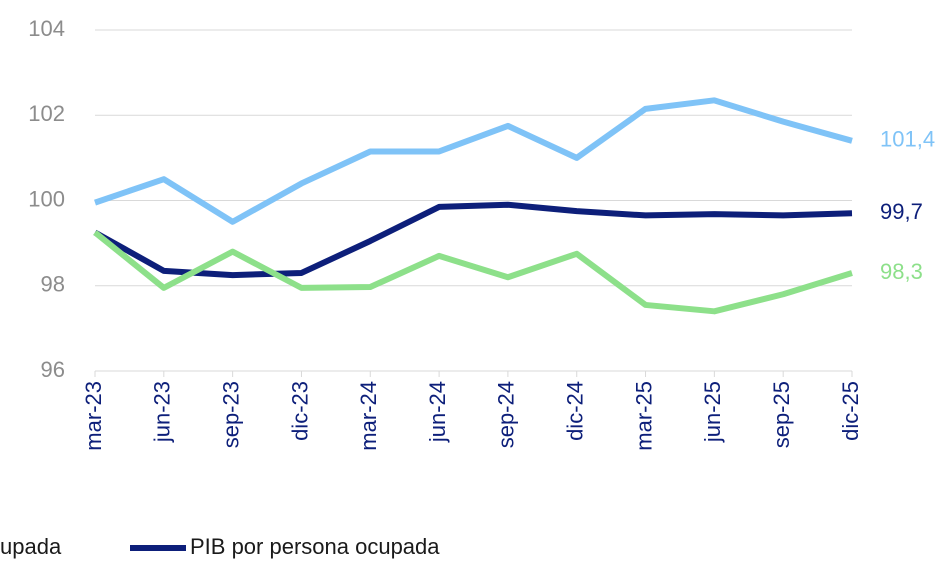 Image resolution: width=949 pixels, height=562 pixels. Describe the element at coordinates (368, 416) in the screenshot. I see `x-tick-label: mar-24` at that location.